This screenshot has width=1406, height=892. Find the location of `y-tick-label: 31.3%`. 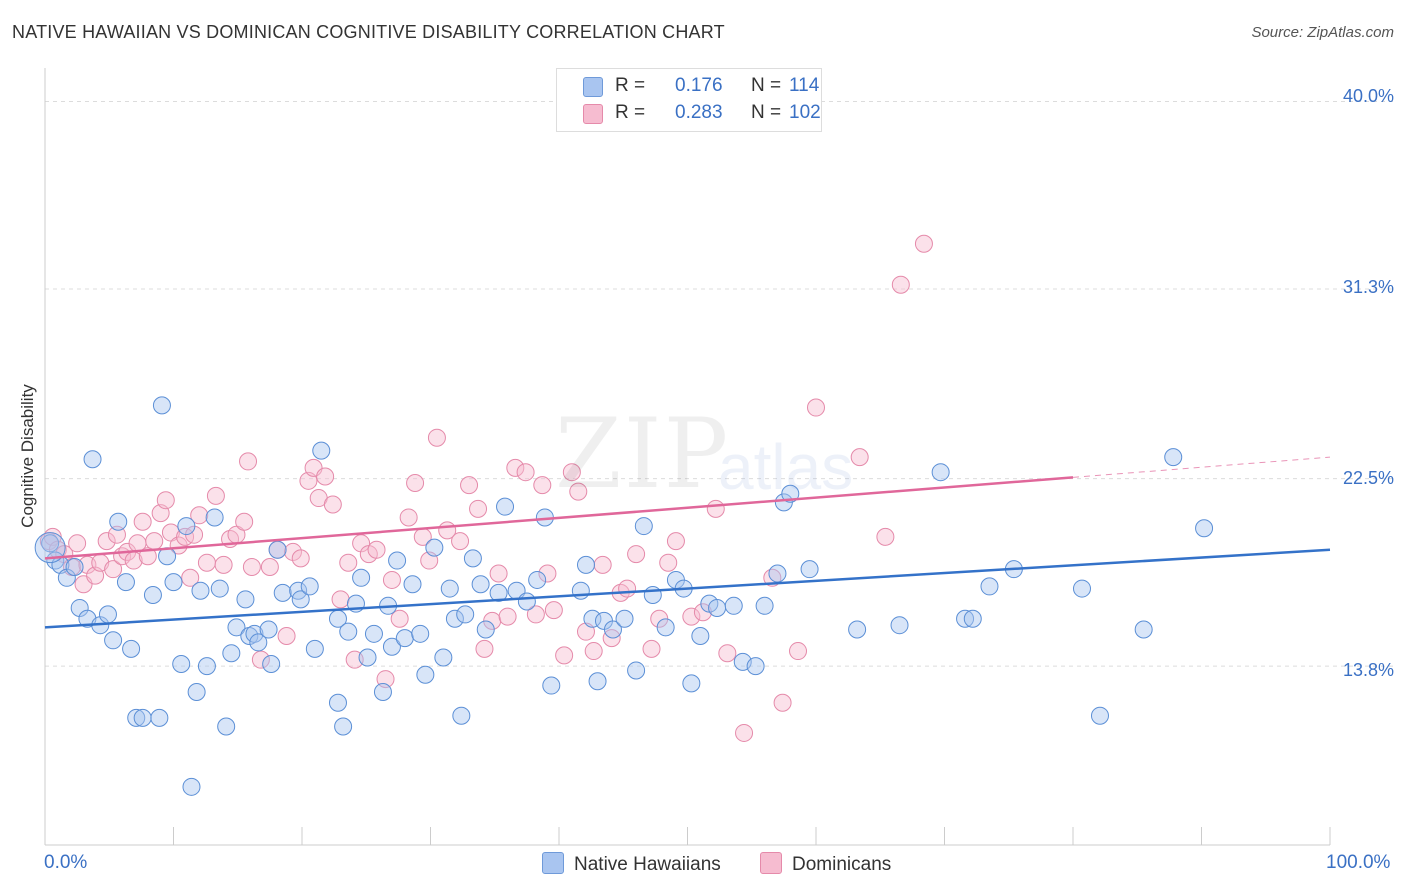

y-tick-label: 31.3% is located at coordinates (1368, 287).